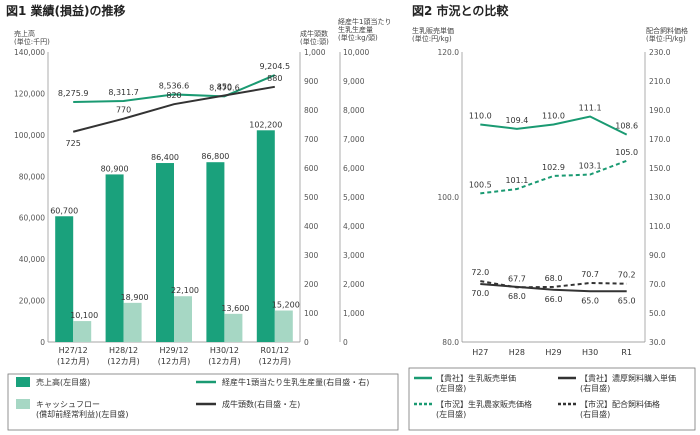  Describe the element at coordinates (590, 300) in the screenshot. I see `chart2-line-label: 65.0` at that location.